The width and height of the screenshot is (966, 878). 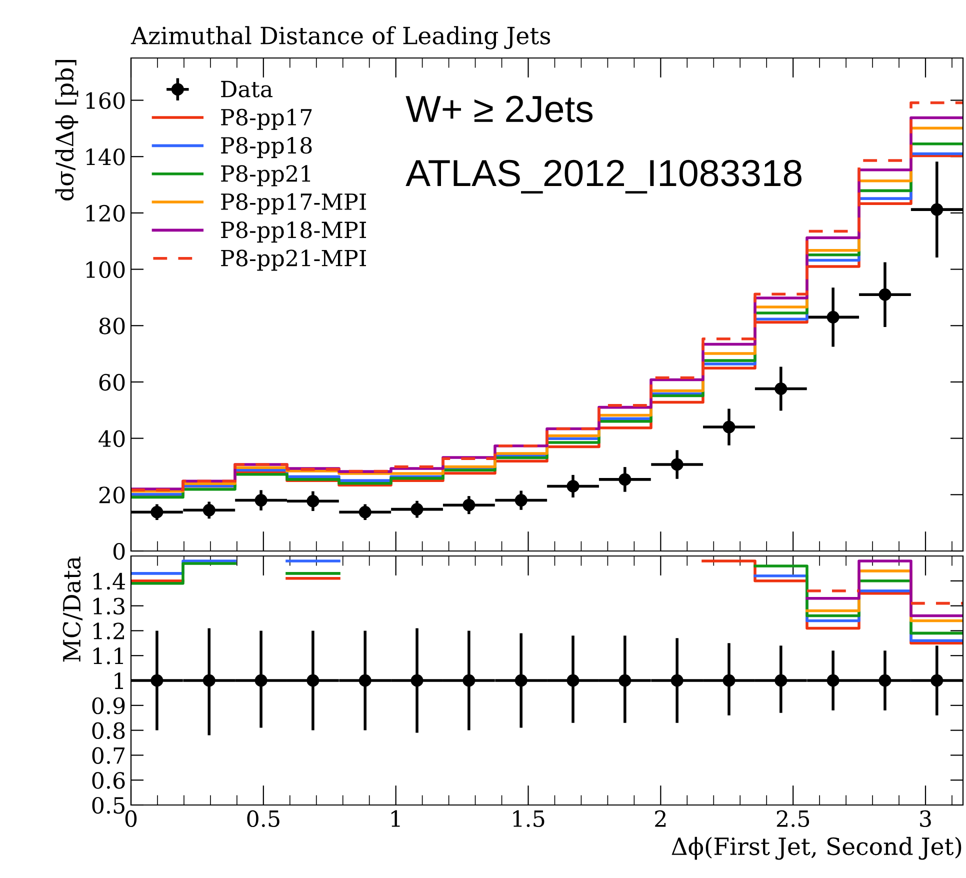 I want to click on x-tick-label: 0, so click(x=131, y=819).